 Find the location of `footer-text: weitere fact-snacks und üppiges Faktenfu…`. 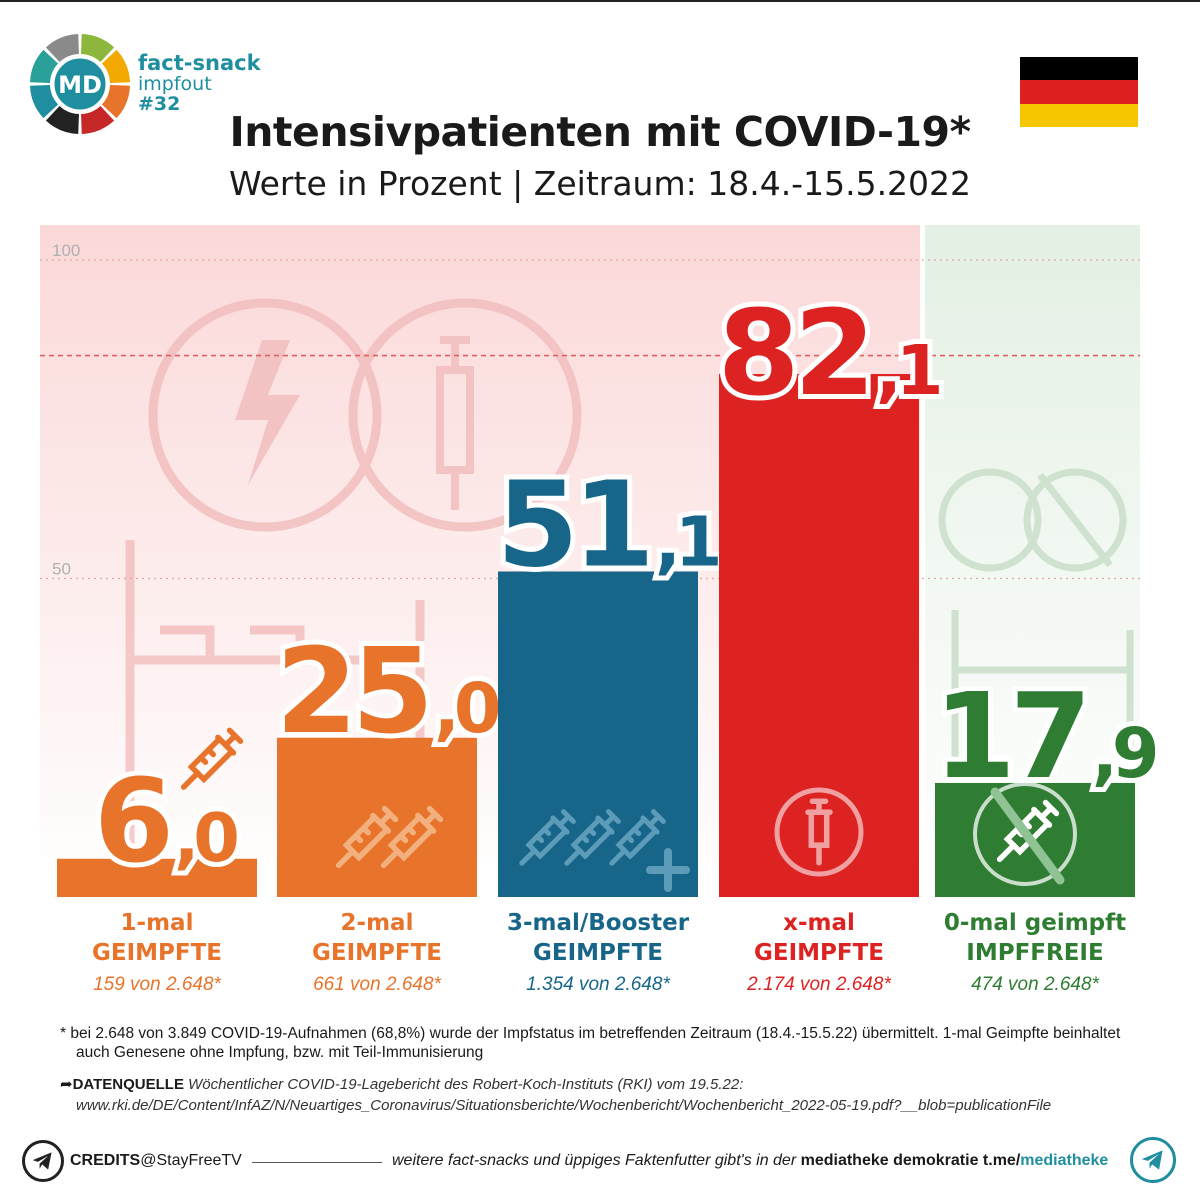

footer-text: weitere fact-snacks und üppiges Faktenfu… is located at coordinates (750, 1161).